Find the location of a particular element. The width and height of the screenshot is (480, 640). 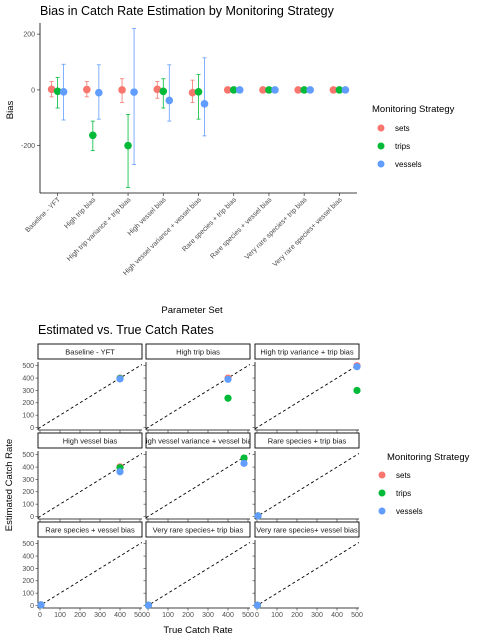

facet-panel: Rare species + trip bias is located at coordinates (306, 477).